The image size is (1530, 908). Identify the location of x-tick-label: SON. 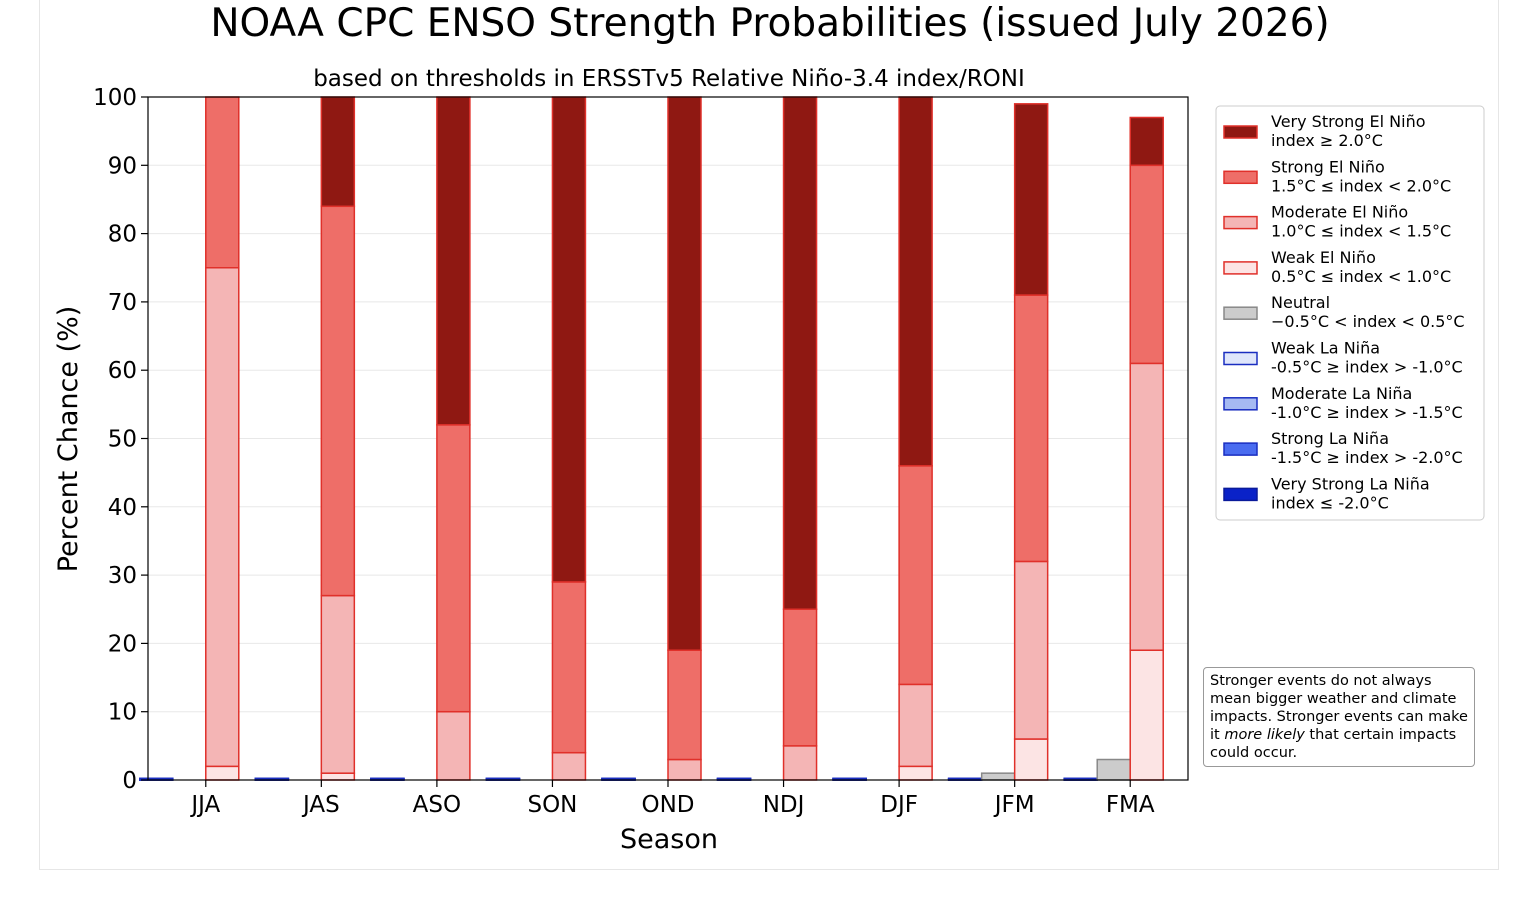
(552, 805).